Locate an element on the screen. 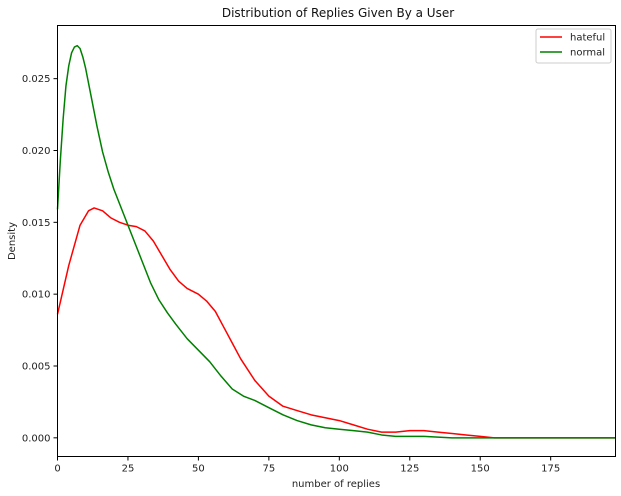 The width and height of the screenshot is (621, 496). legend: hateful normal is located at coordinates (573, 46).